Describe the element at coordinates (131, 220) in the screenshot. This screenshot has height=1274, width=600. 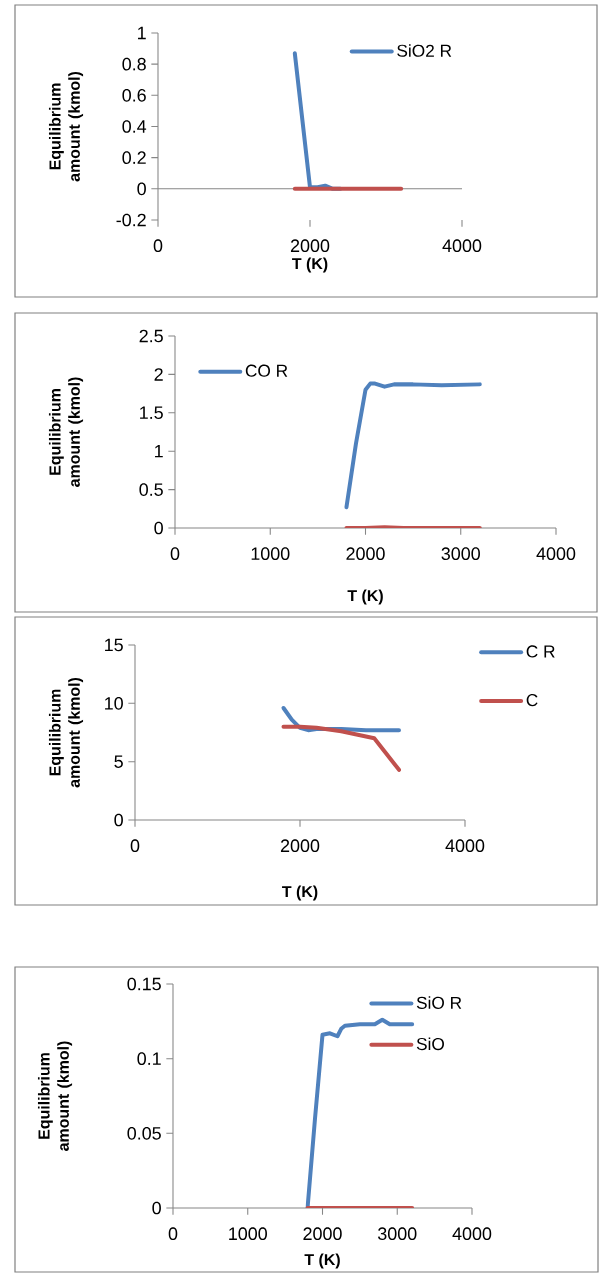
I see `y-tick-label: -0.2` at that location.